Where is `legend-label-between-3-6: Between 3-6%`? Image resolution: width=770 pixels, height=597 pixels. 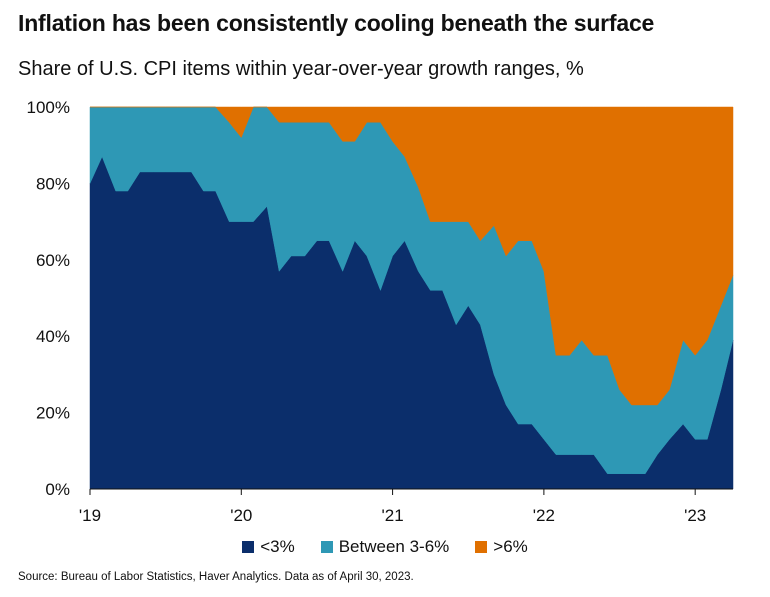
legend-label-between-3-6: Between 3-6% is located at coordinates (394, 546).